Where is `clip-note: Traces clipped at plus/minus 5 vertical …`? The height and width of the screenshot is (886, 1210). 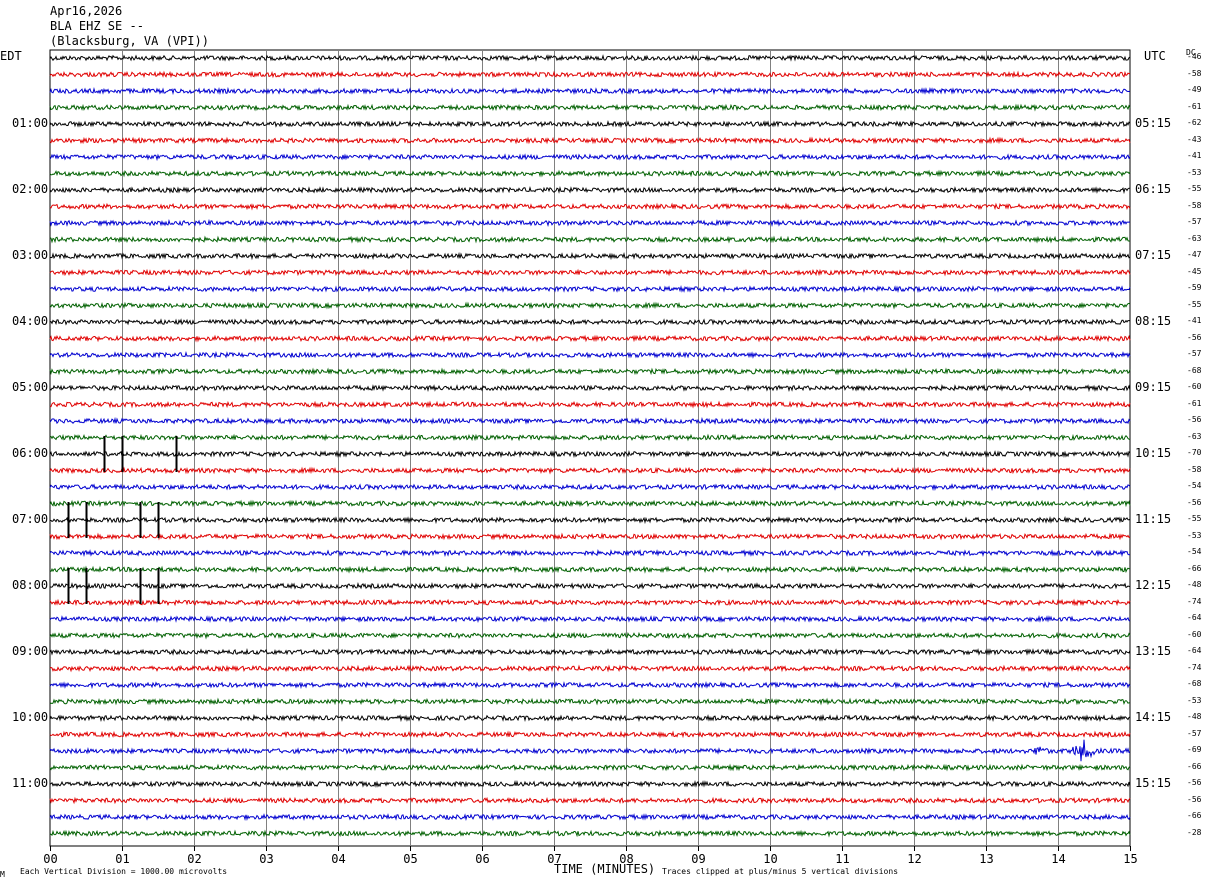 clip-note: Traces clipped at plus/minus 5 vertical … is located at coordinates (780, 871).